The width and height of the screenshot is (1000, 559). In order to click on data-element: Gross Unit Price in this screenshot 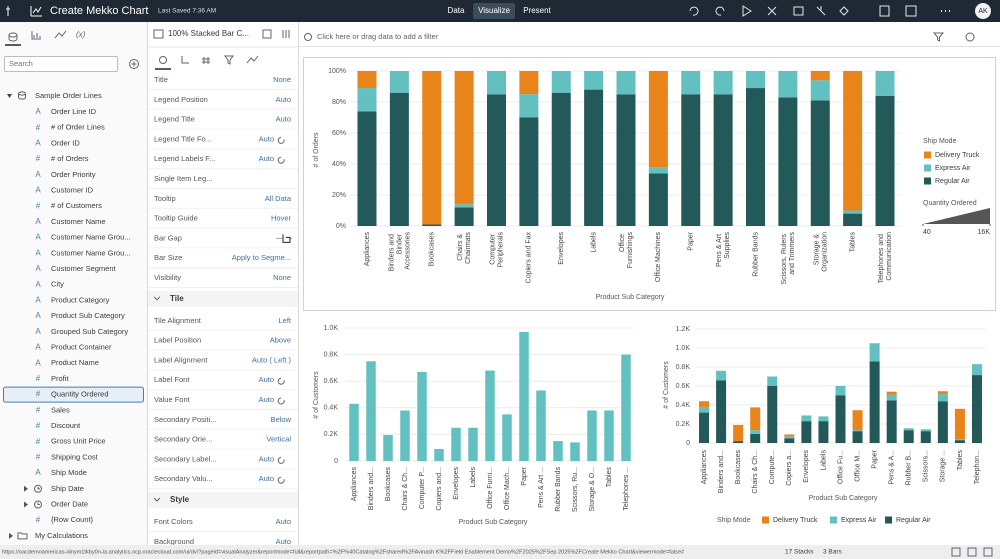, I will do `click(78, 441)`.